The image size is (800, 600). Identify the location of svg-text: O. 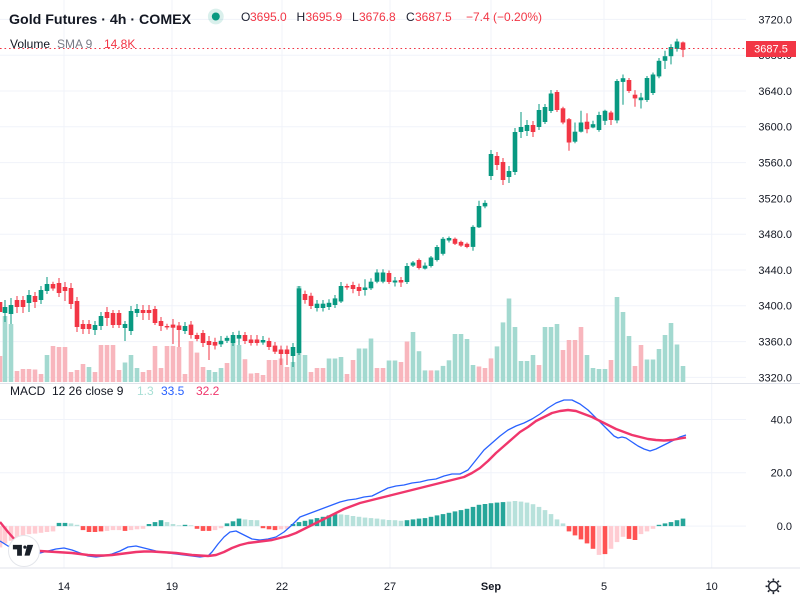
(245, 17).